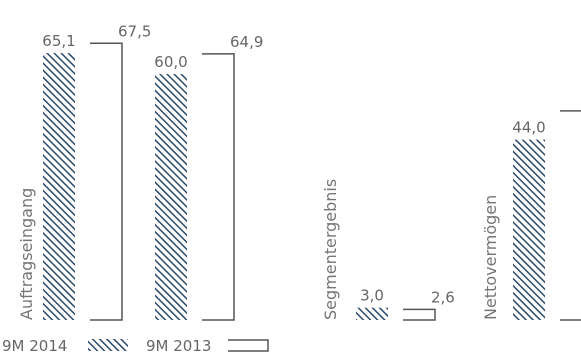 Image resolution: width=581 pixels, height=360 pixels. I want to click on value-label: 60,0, so click(170, 62).